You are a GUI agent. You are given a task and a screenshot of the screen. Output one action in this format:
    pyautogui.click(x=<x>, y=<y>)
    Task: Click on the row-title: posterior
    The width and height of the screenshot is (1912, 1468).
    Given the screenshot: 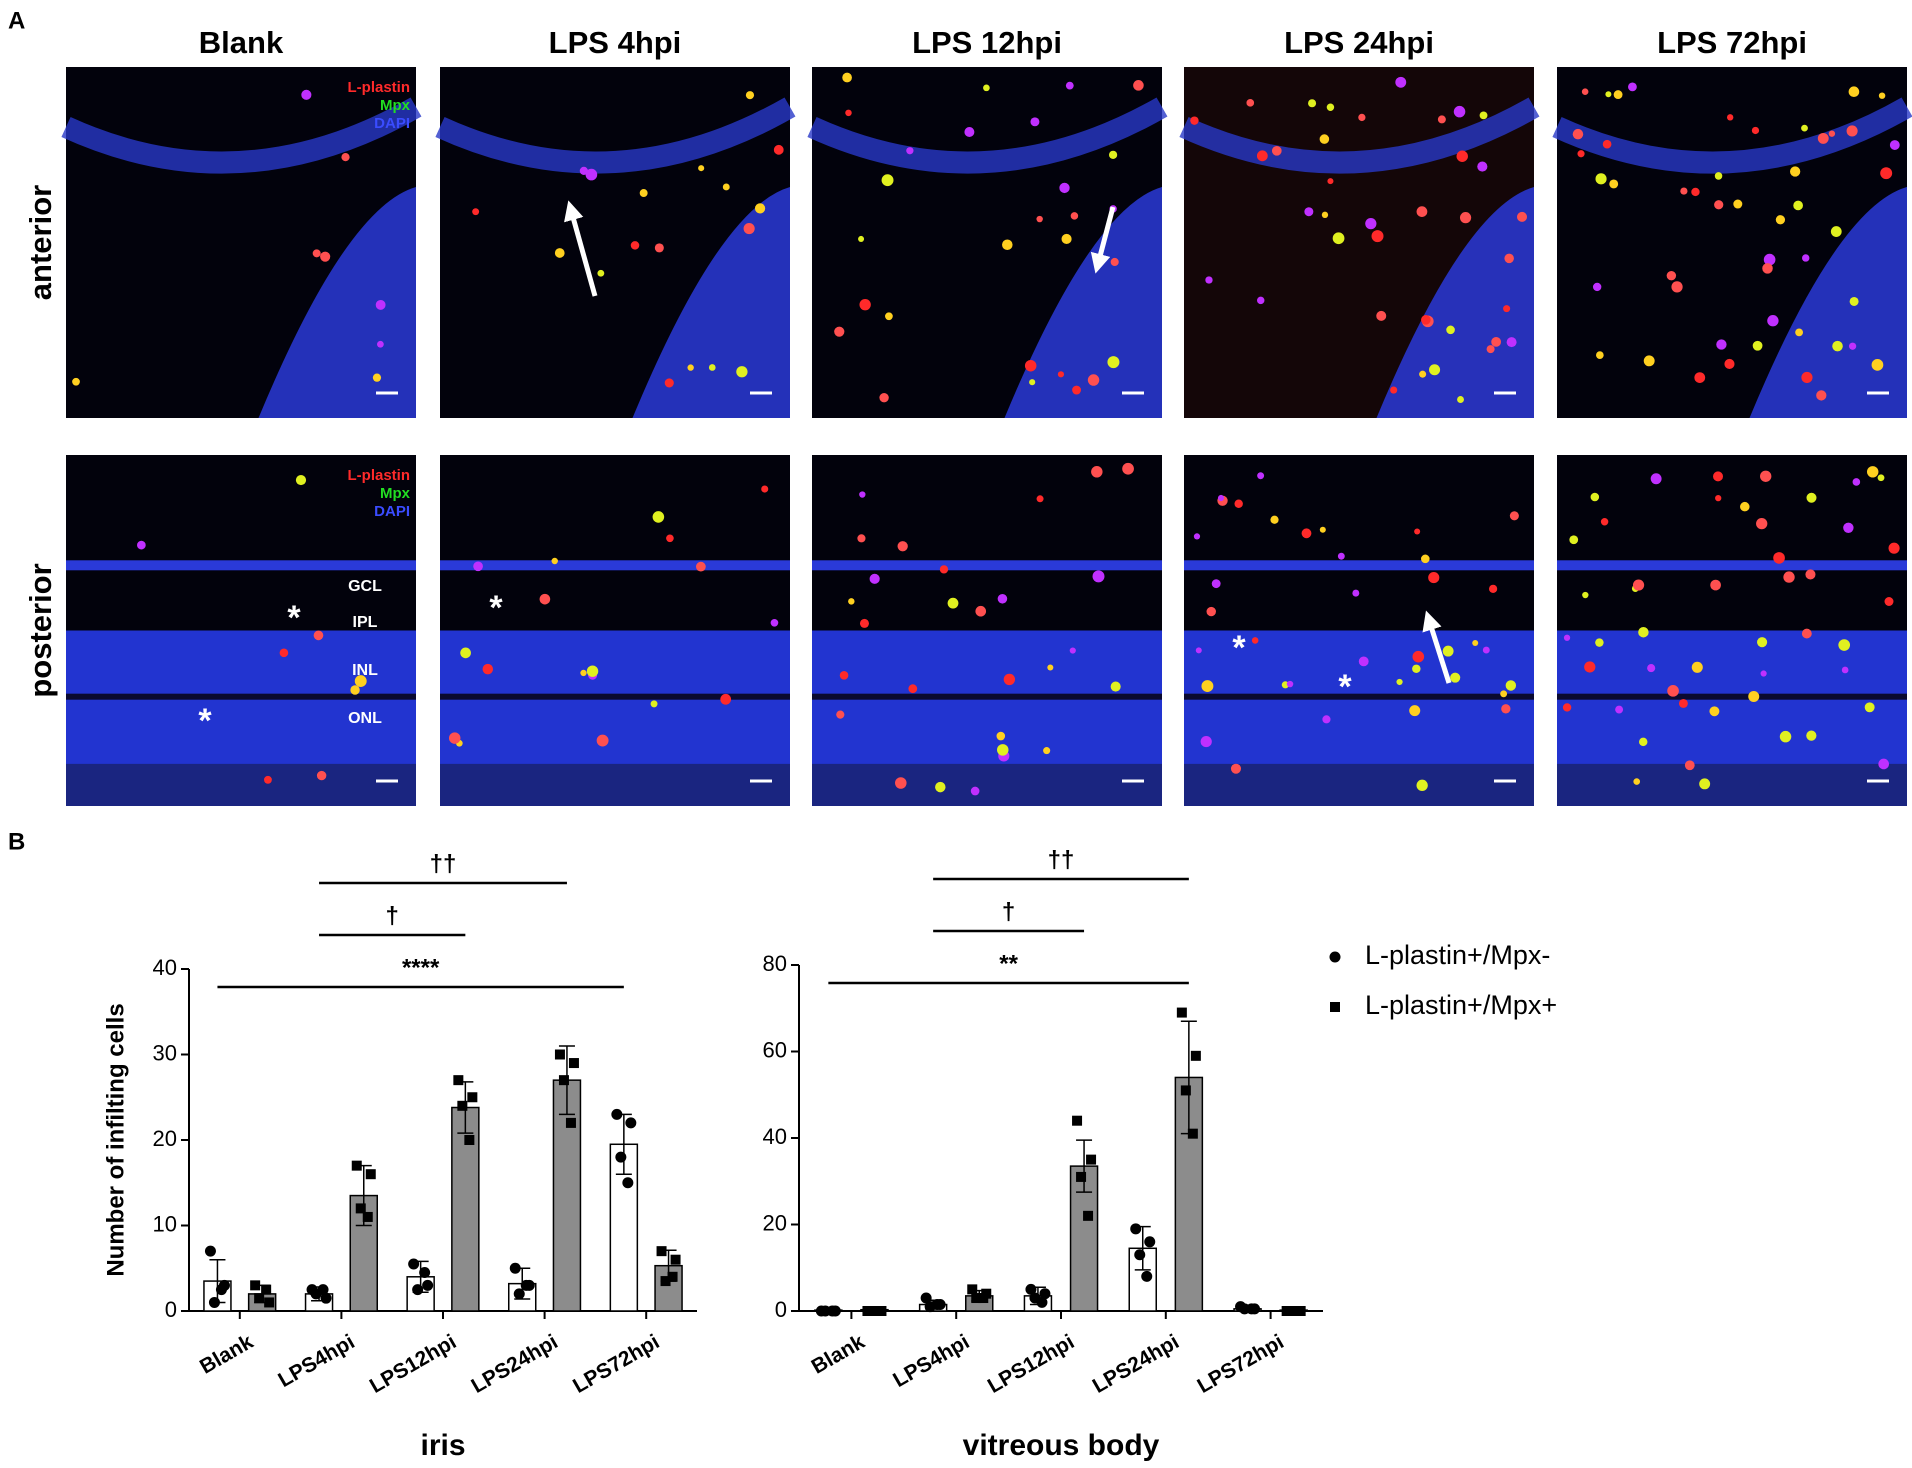 What is the action you would take?
    pyautogui.click(x=40, y=630)
    